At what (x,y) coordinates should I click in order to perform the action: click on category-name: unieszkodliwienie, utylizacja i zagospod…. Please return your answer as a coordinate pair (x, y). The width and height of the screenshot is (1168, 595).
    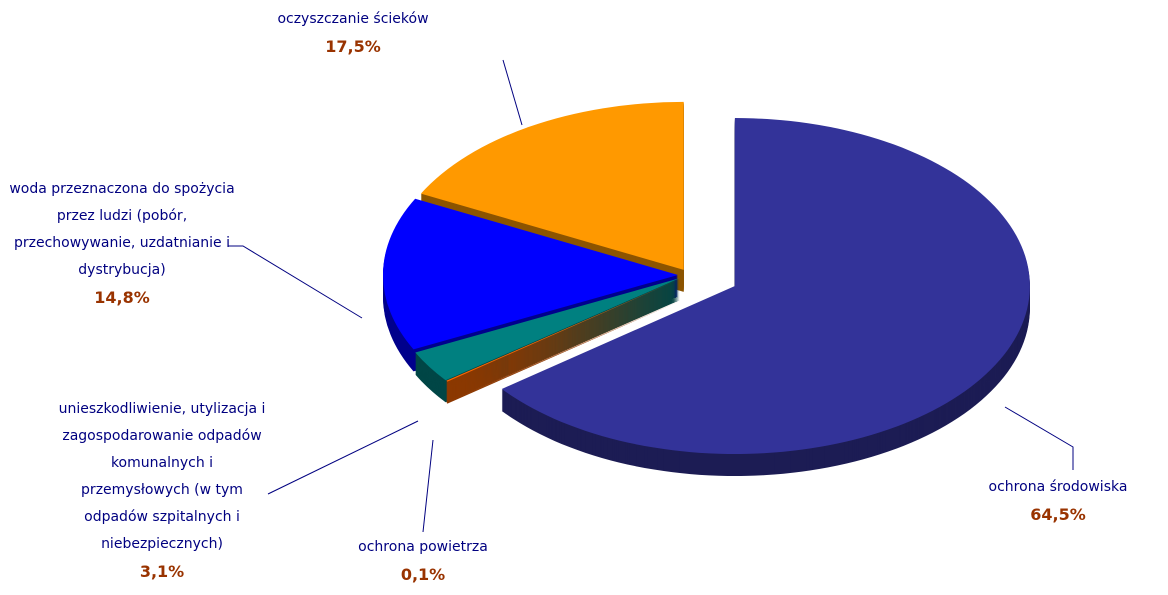
    Looking at the image, I should click on (162, 476).